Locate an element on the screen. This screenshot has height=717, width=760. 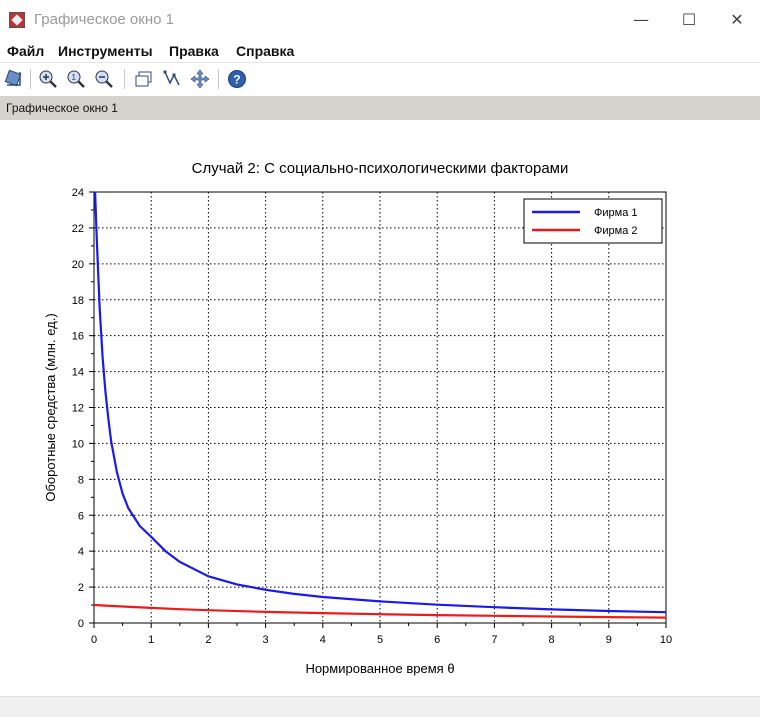
figure-tab-label: Графическое окно 1 is located at coordinates (62, 108).